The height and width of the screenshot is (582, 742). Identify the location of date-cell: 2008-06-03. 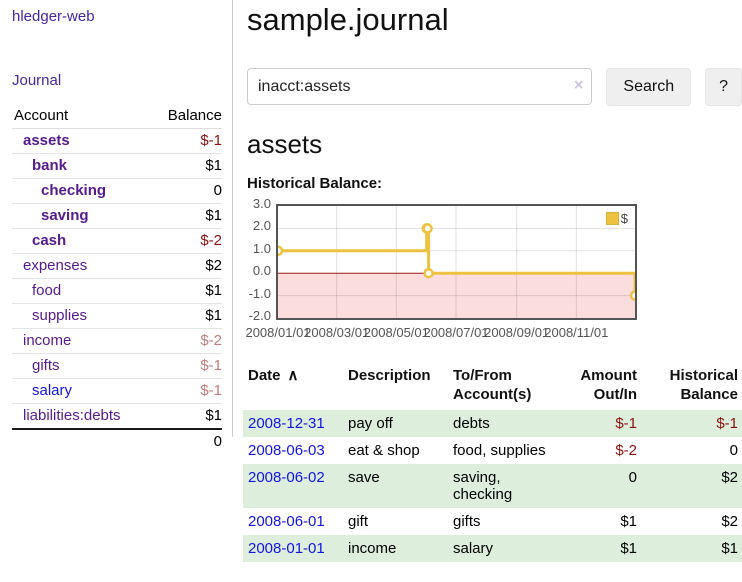
(293, 450).